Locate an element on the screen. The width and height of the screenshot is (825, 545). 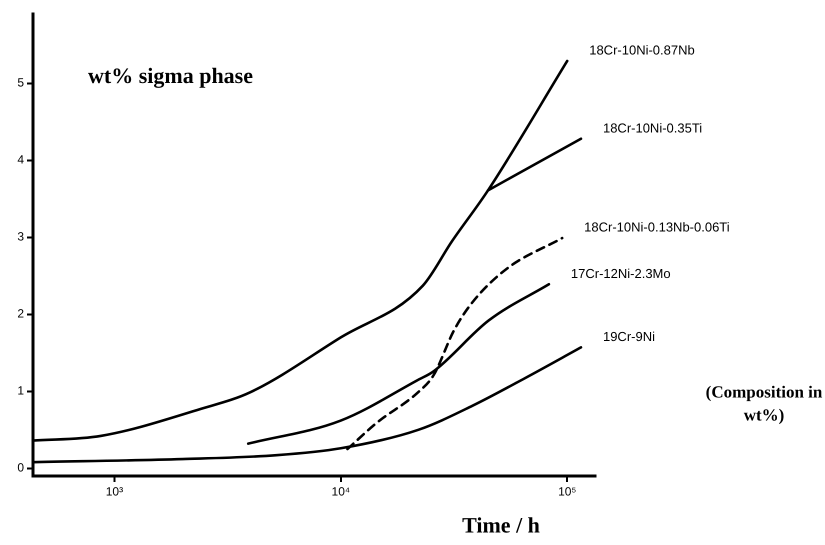
x-tick-label: 10⁵ is located at coordinates (567, 491).